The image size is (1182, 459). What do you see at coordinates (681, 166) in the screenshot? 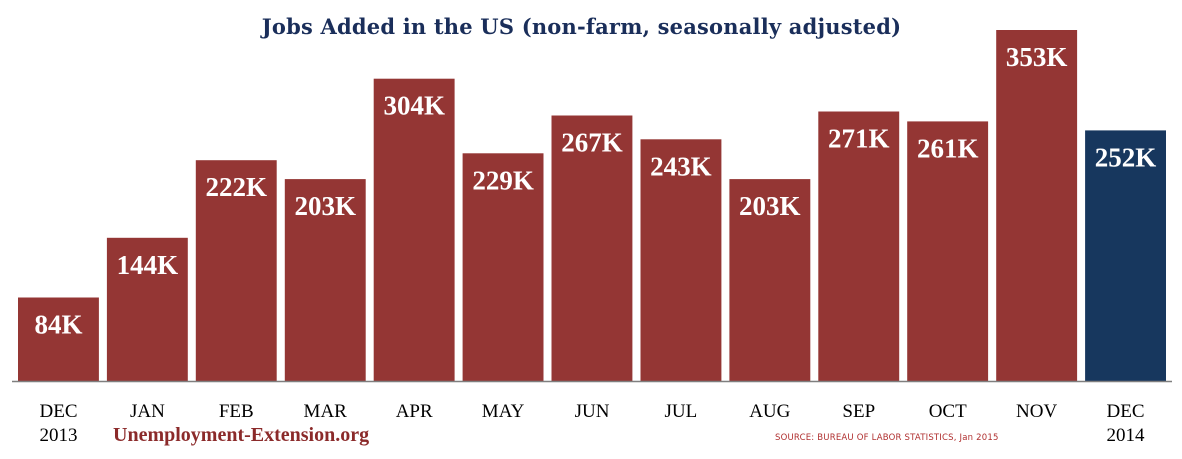
I see `data-label-7: 243K` at bounding box center [681, 166].